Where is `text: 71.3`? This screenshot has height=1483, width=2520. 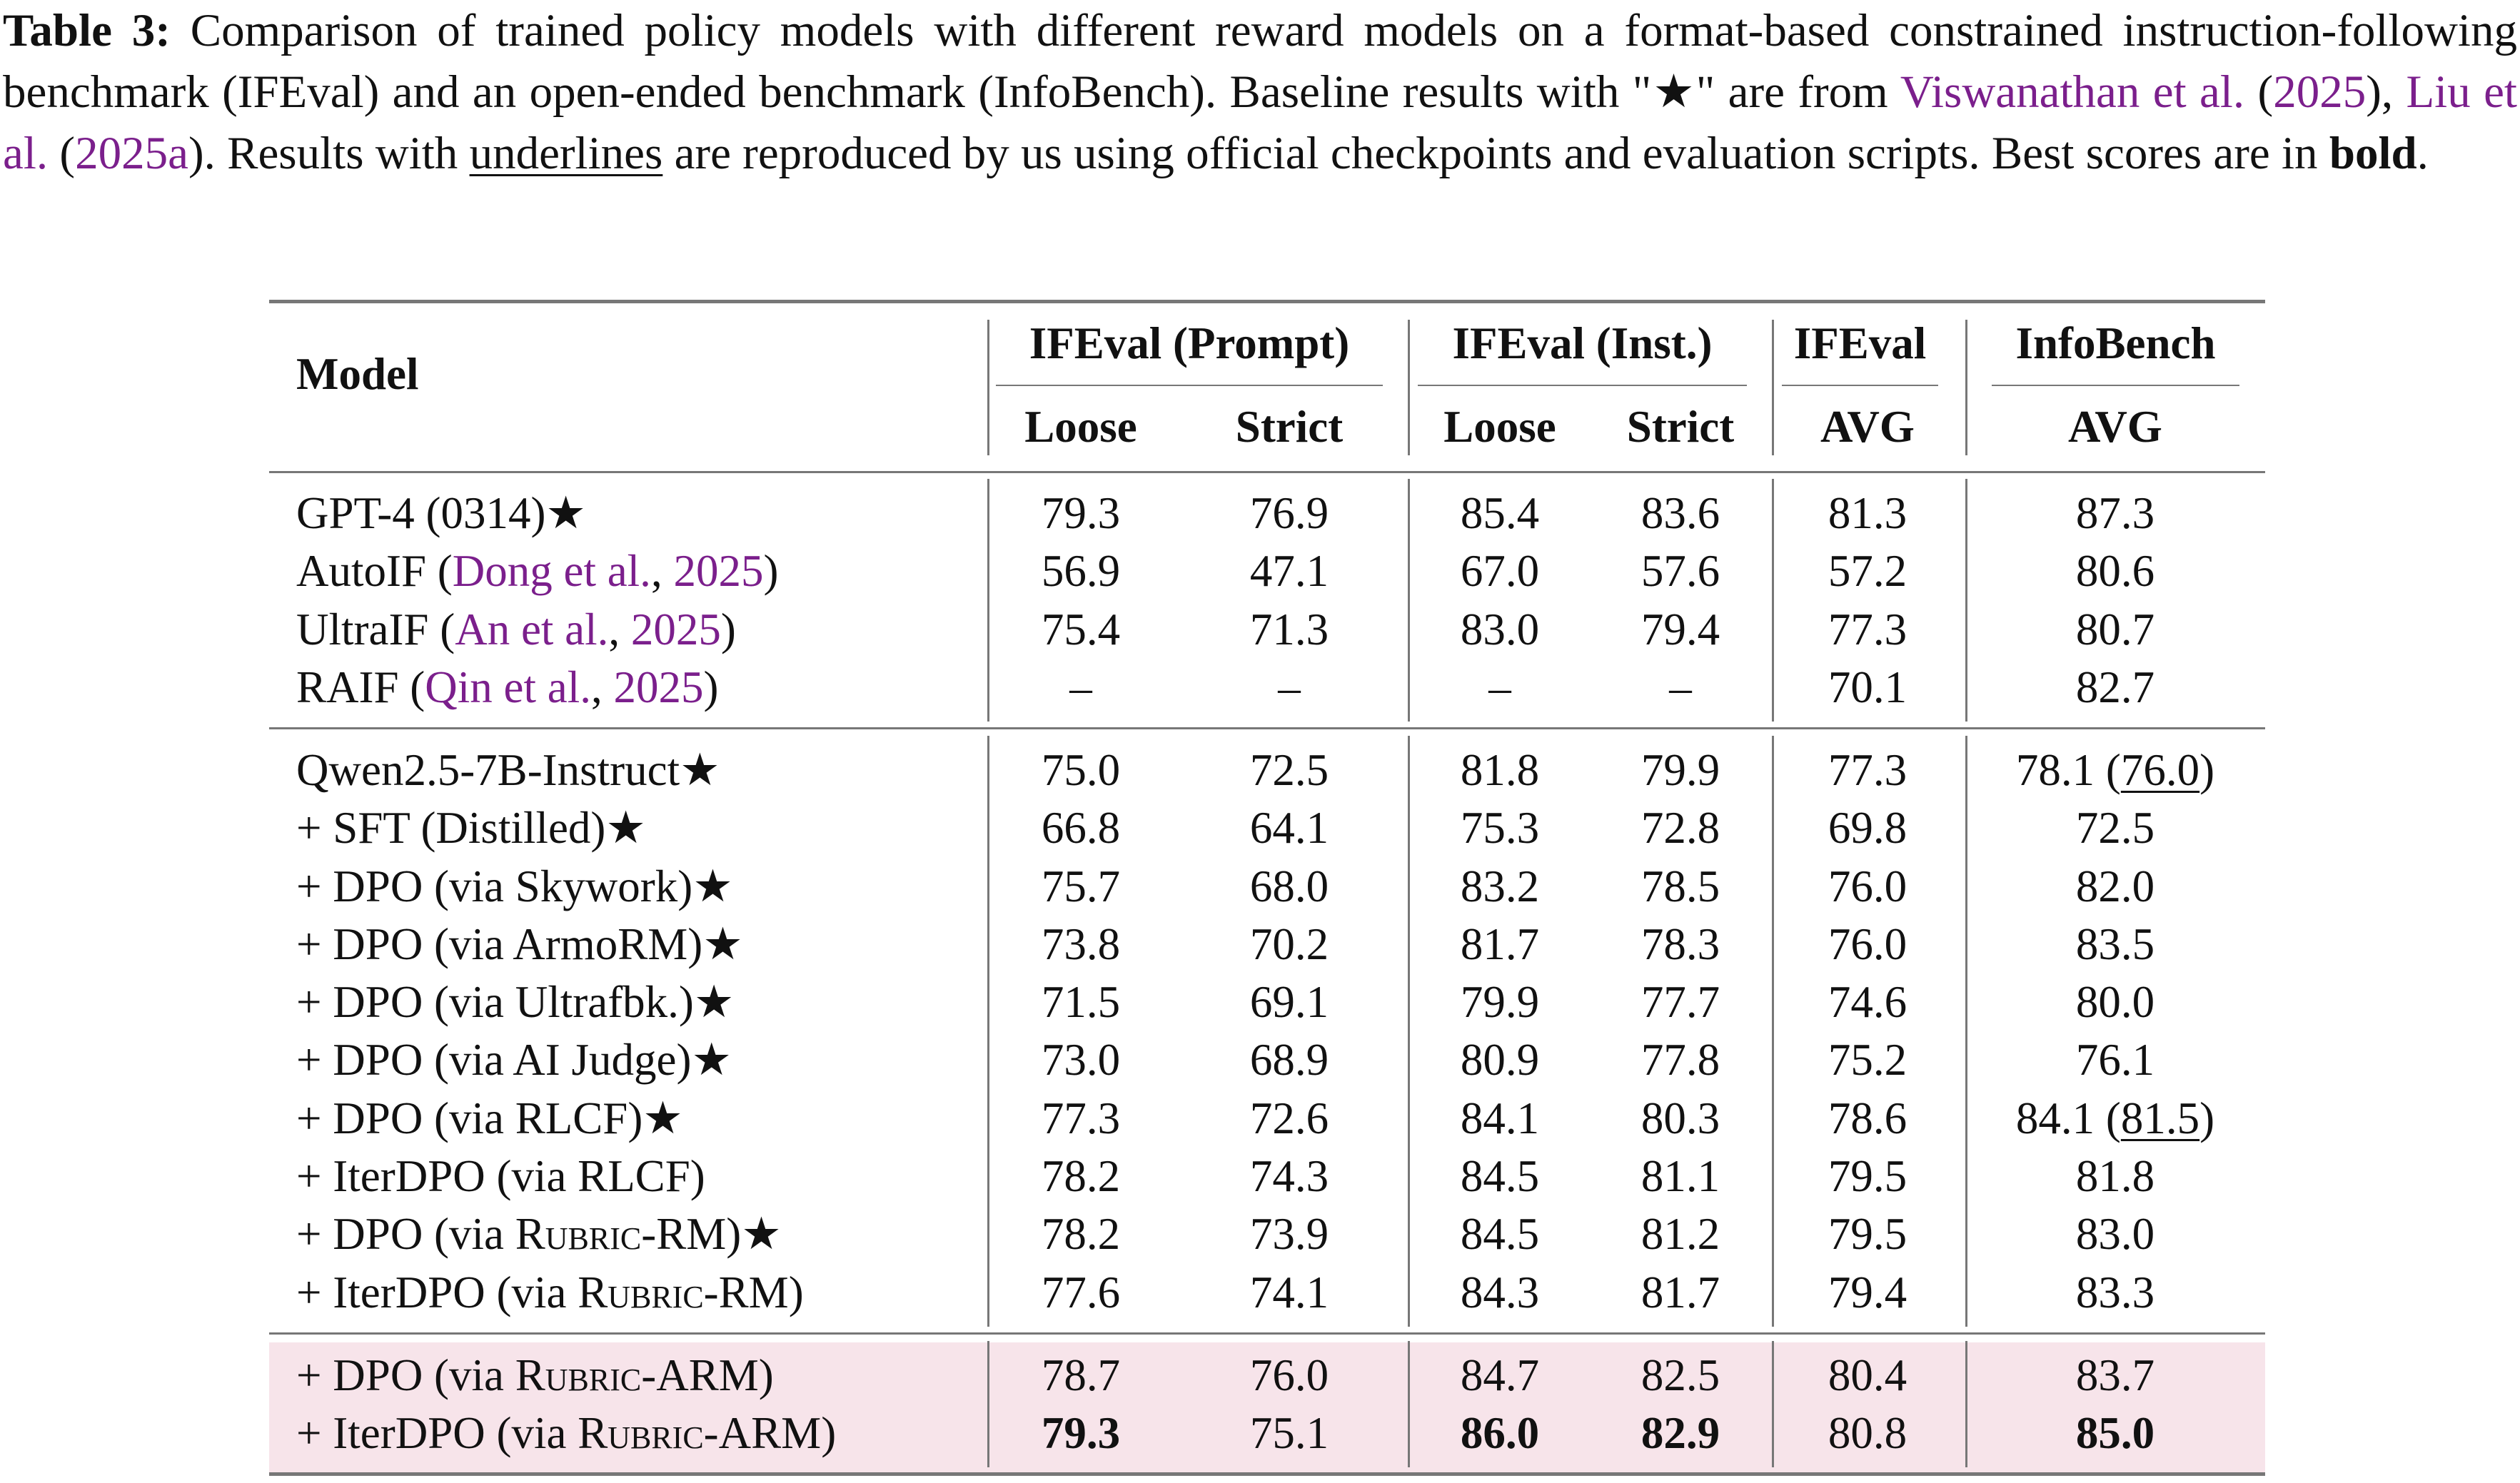 text: 71.3 is located at coordinates (1289, 629).